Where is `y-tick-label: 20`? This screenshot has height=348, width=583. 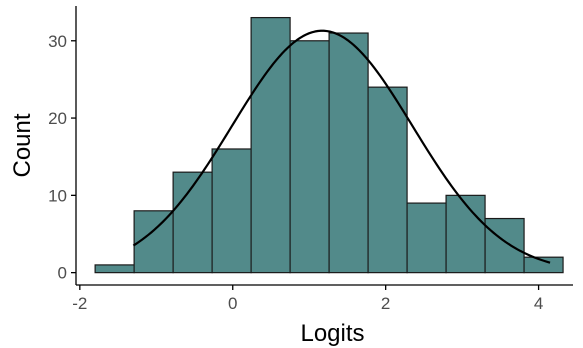
y-tick-label: 20 is located at coordinates (57, 118).